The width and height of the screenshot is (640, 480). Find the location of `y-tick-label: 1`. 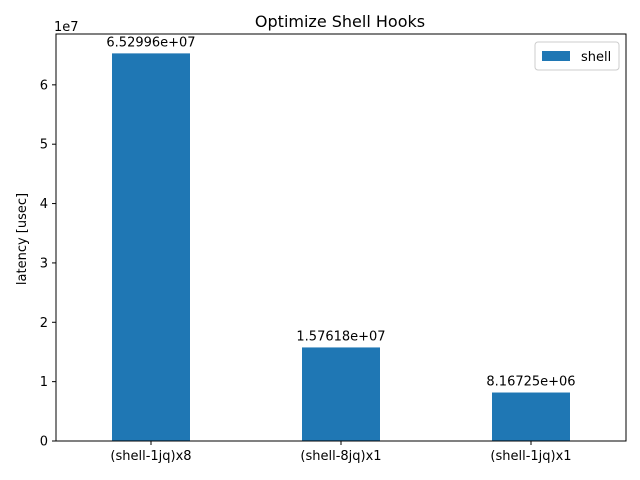

y-tick-label: 1 is located at coordinates (44, 382).